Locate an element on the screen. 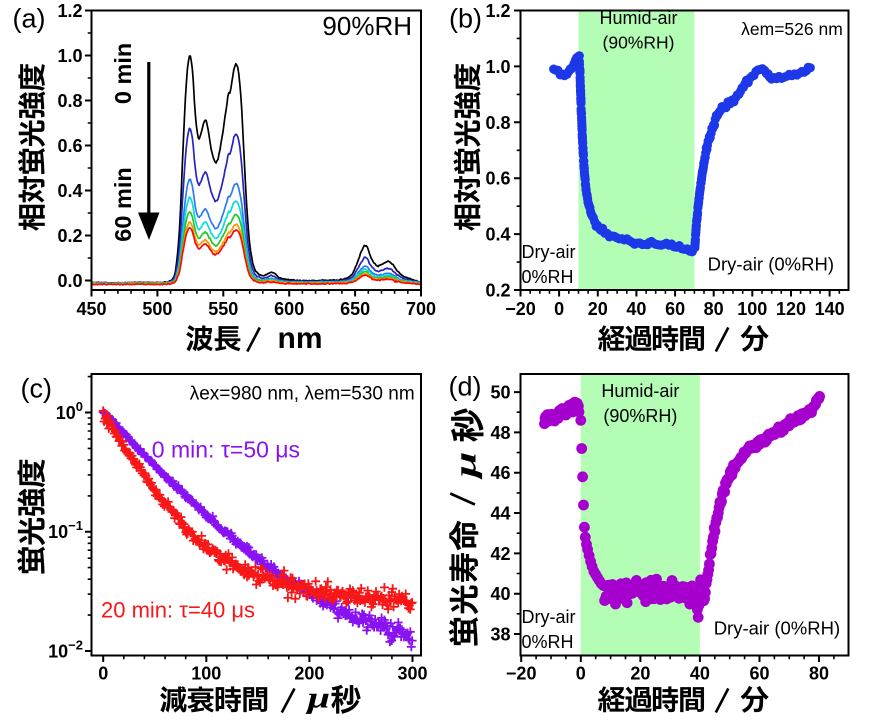 The width and height of the screenshot is (886, 722). svg-text: 120 is located at coordinates (791, 309).